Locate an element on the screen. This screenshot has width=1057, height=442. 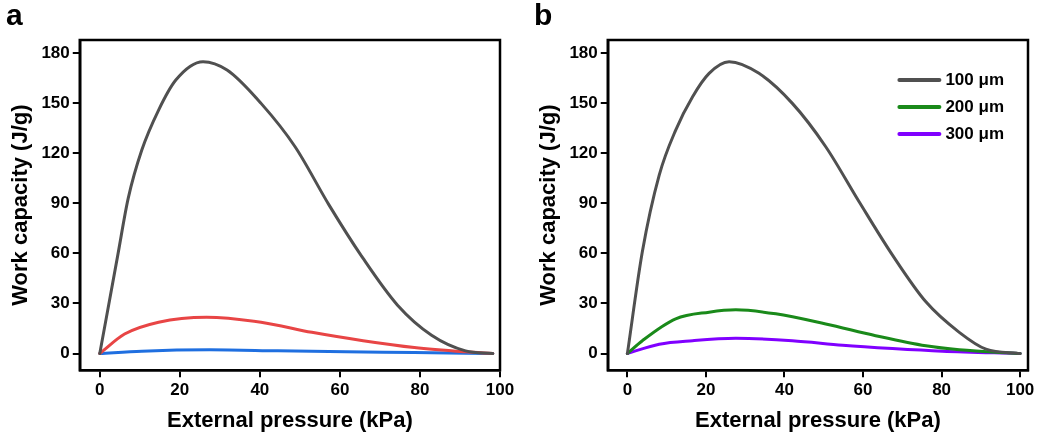
legend-label: 100 μm is located at coordinates (975, 79).